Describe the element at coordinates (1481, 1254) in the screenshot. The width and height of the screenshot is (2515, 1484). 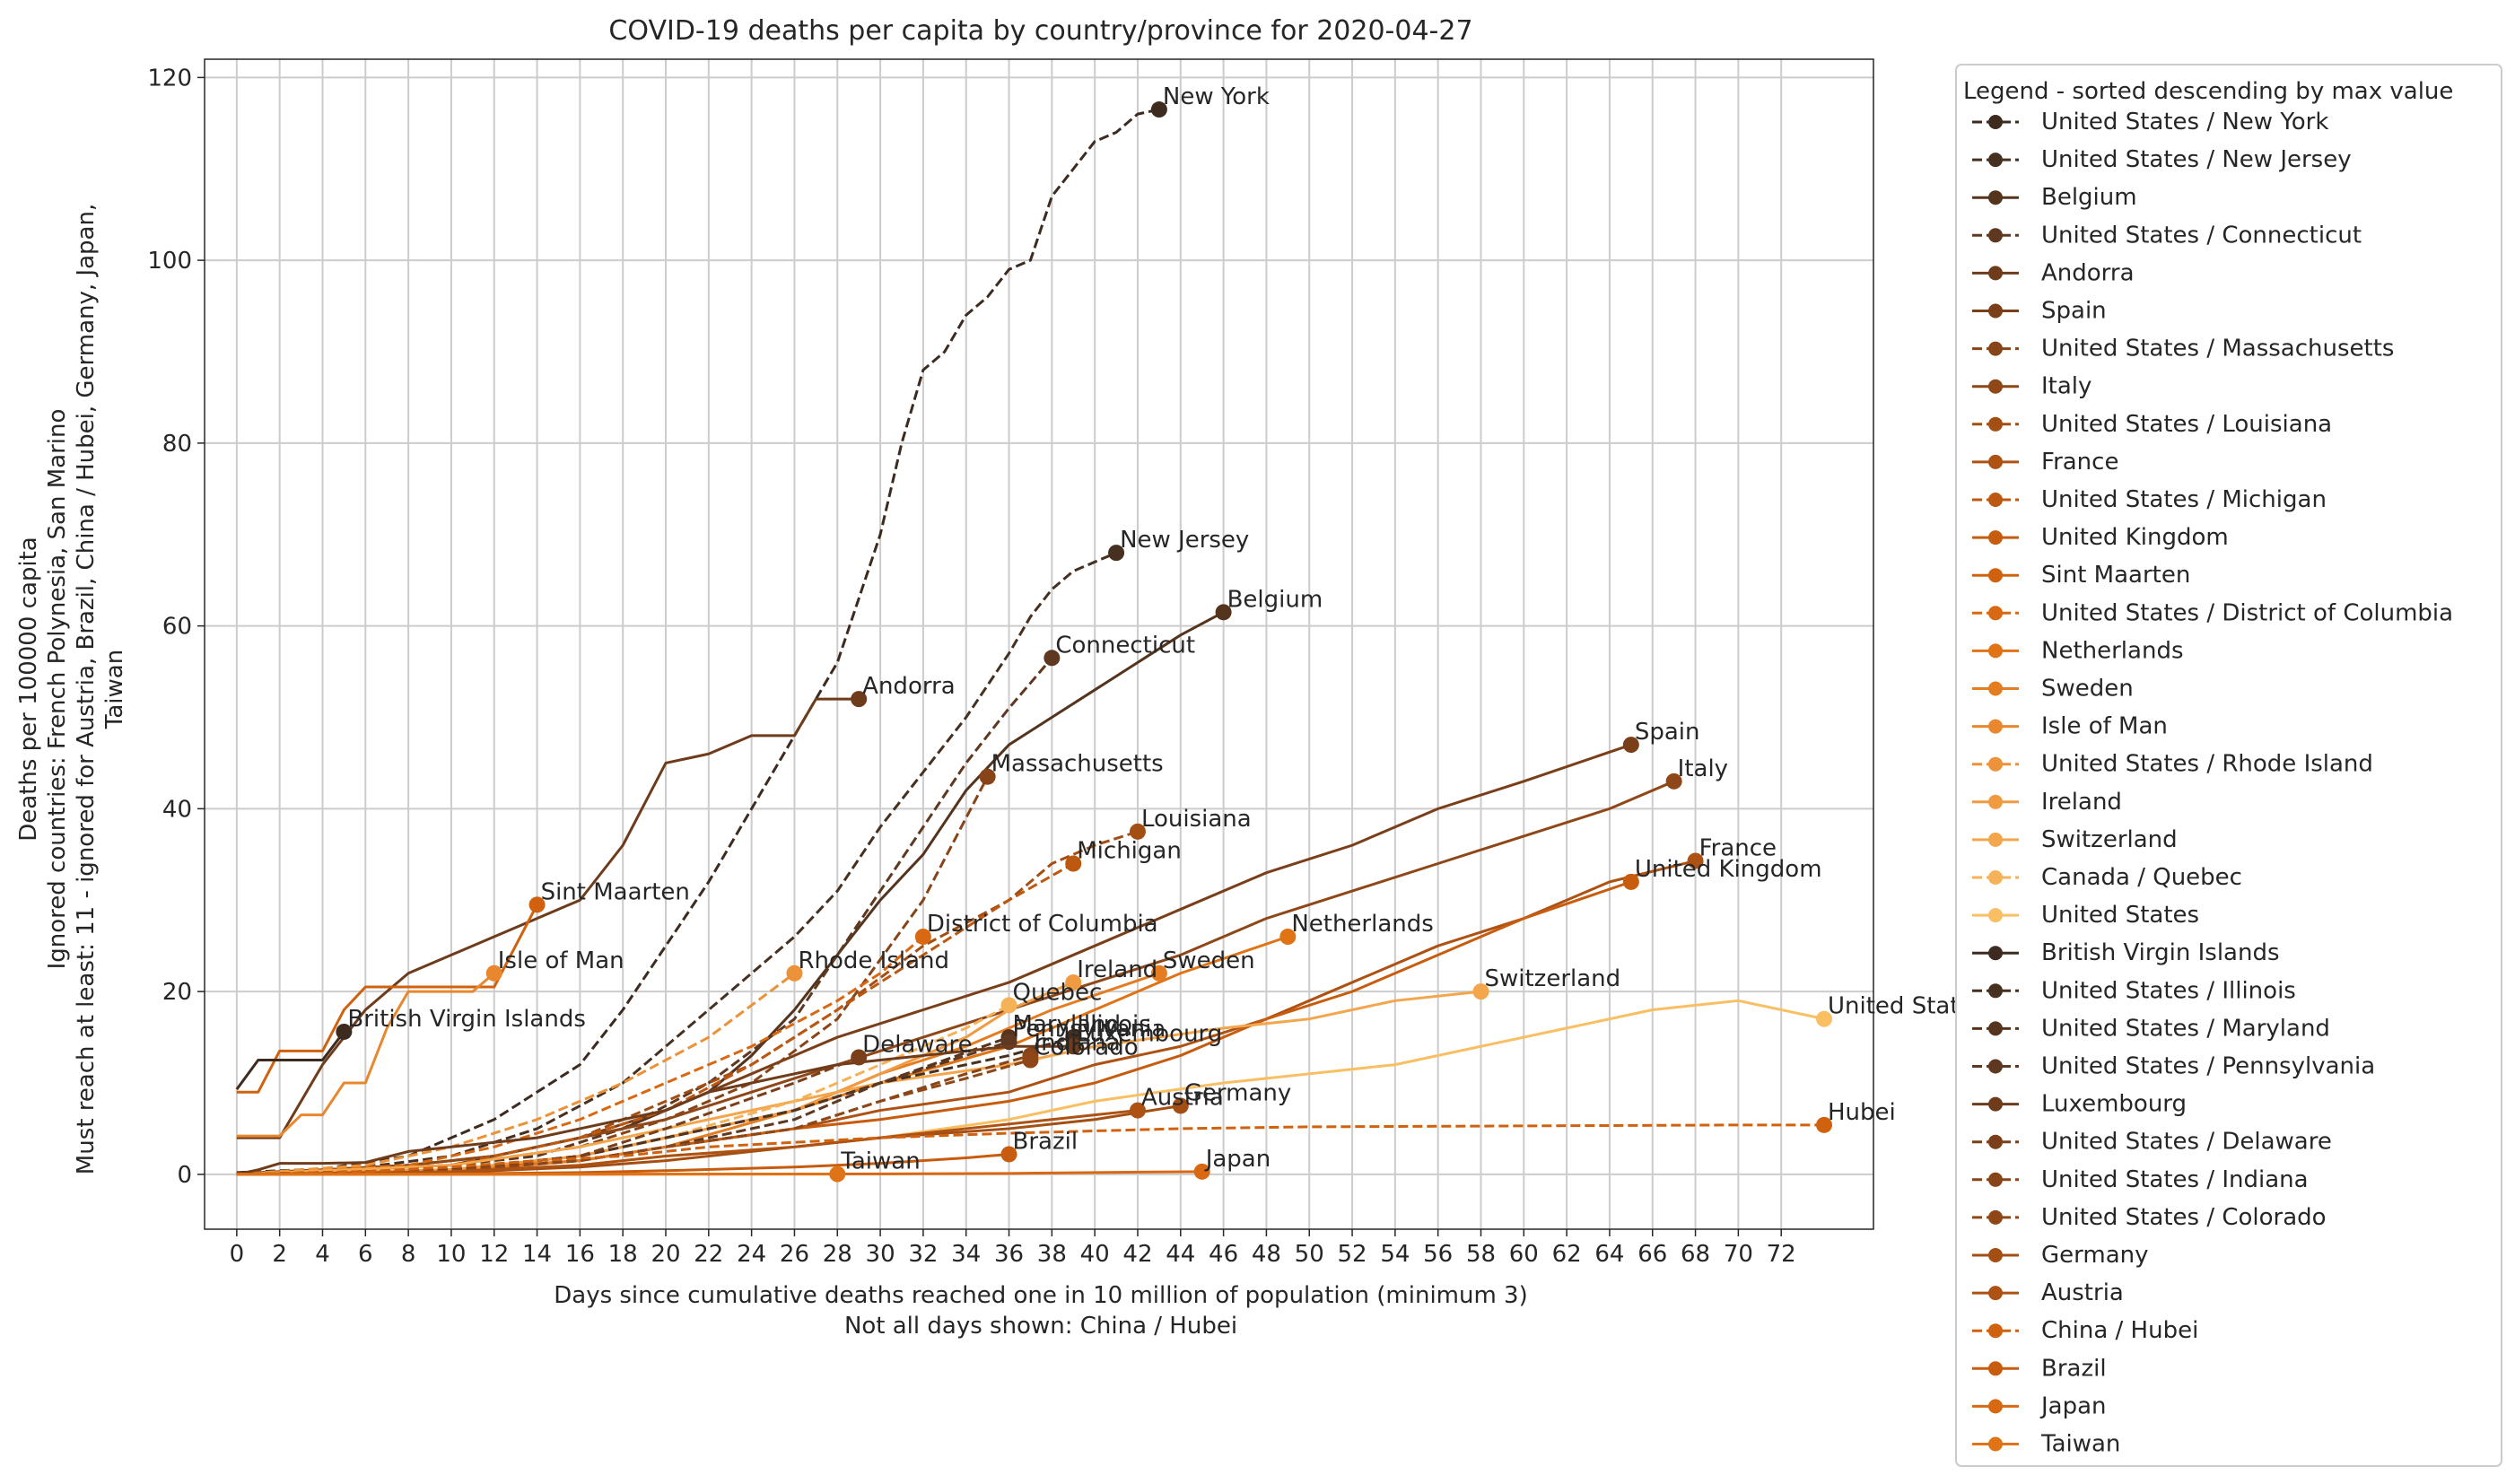
I see `x-tick-label: 58` at that location.